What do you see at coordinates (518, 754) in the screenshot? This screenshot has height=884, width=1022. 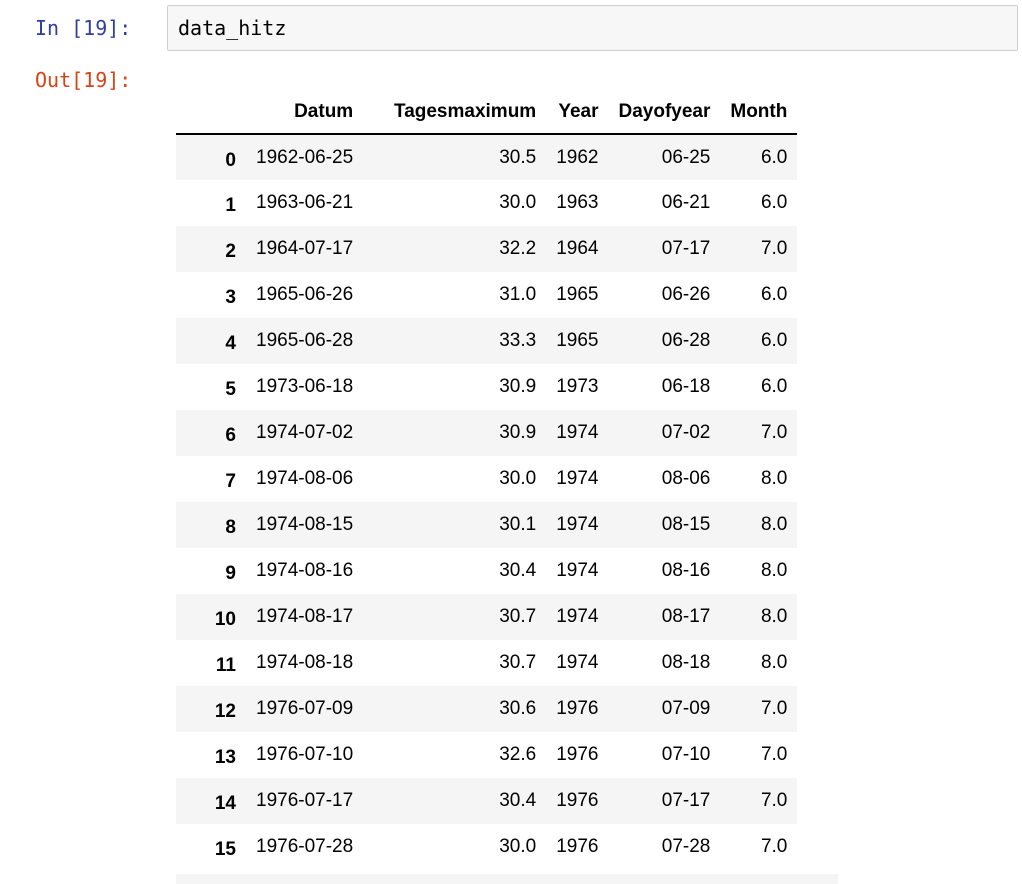 I see `cell-tagesmaximum: 32.6` at bounding box center [518, 754].